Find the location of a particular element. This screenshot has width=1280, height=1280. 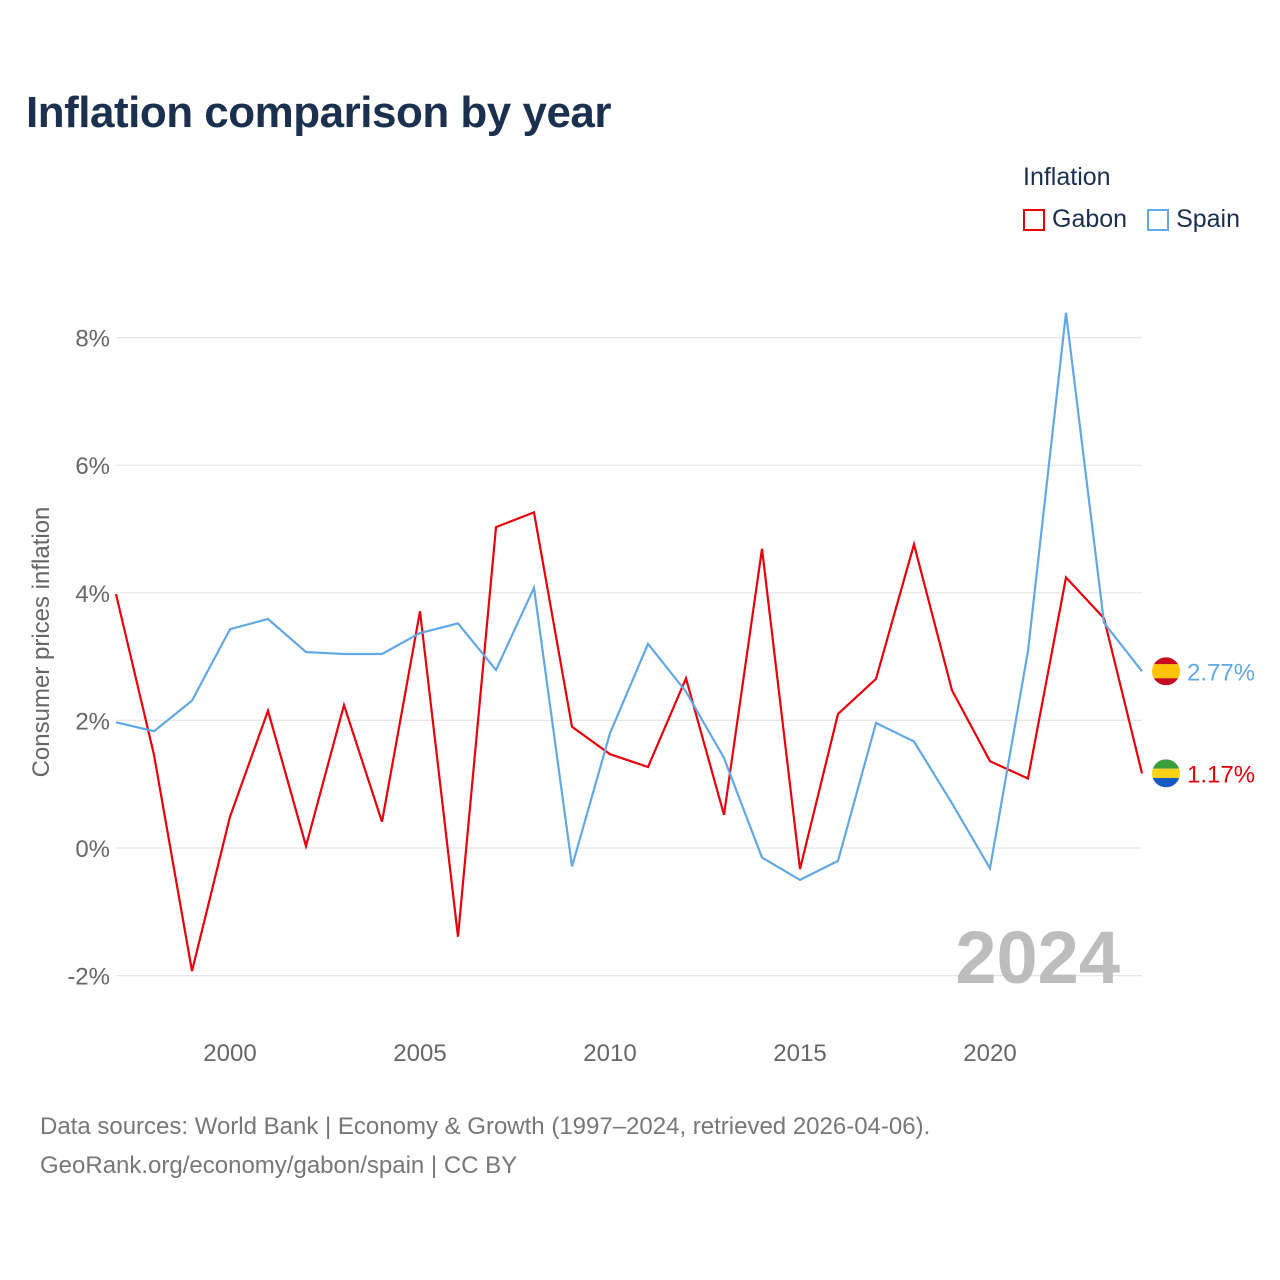

gabon-flag-icon is located at coordinates (1166, 773).